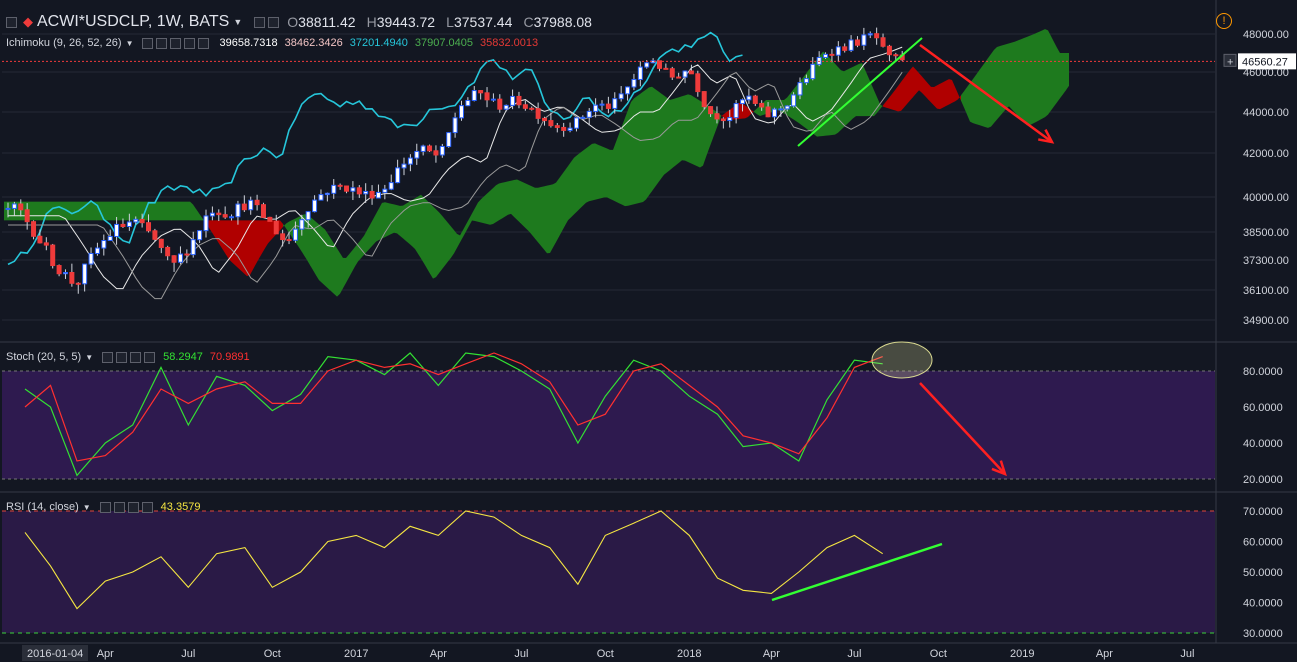 Image resolution: width=1297 pixels, height=662 pixels. I want to click on open-value: 38811.42, so click(327, 22).